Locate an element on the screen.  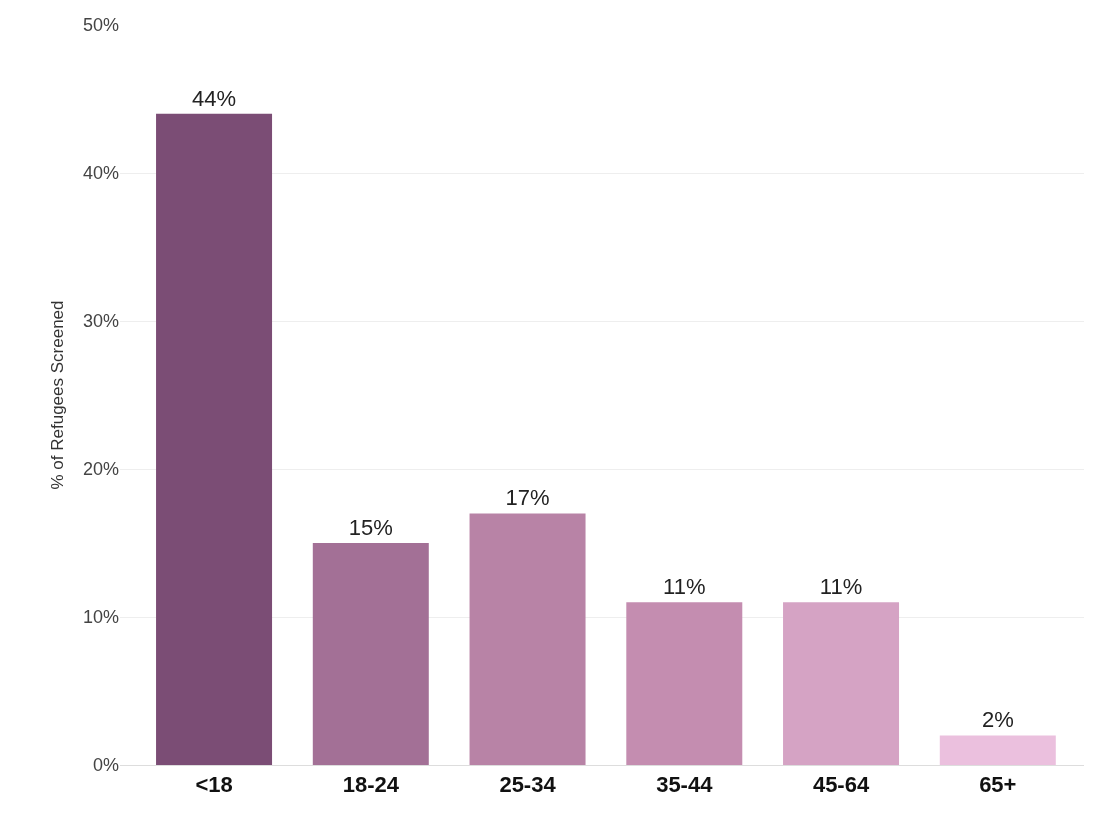
x-tick-label: 35-44 is located at coordinates (685, 785).